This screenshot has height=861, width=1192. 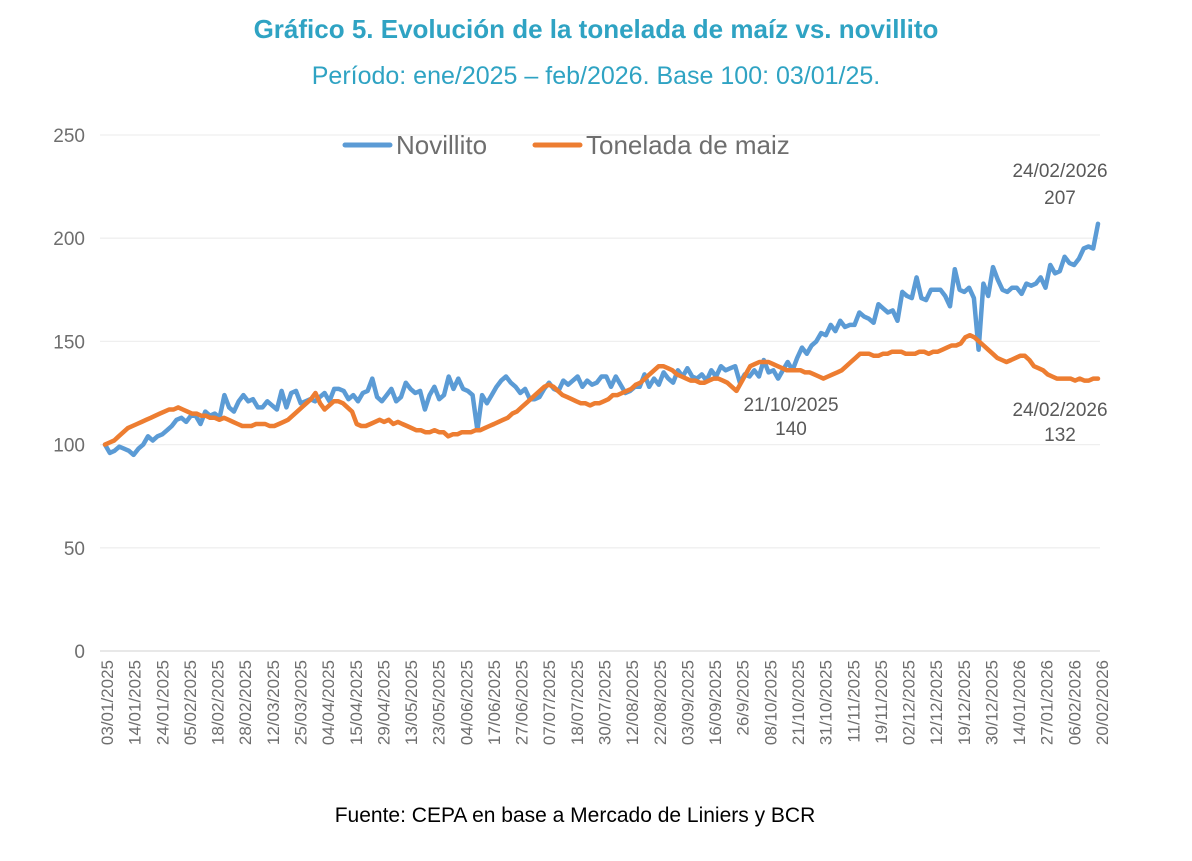 I want to click on x-tick-label: 15/04/2025, so click(x=356, y=702).